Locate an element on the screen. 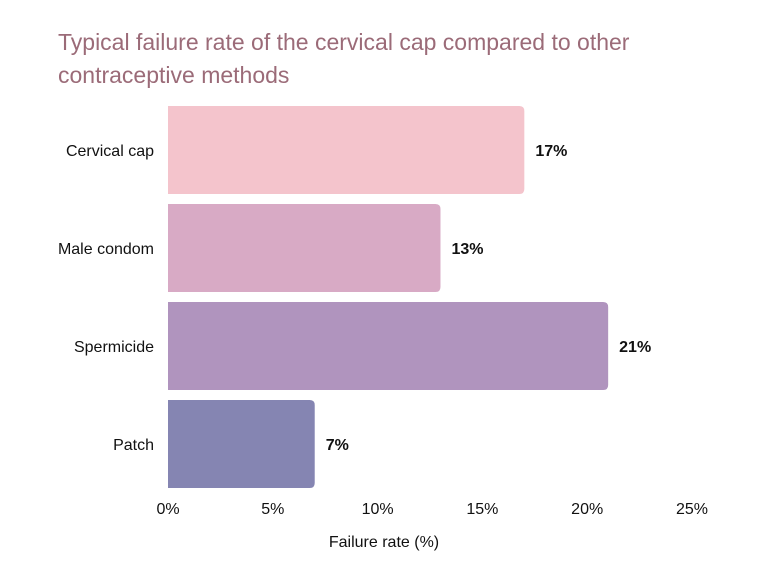  category-label: Spermicide is located at coordinates (114, 347).